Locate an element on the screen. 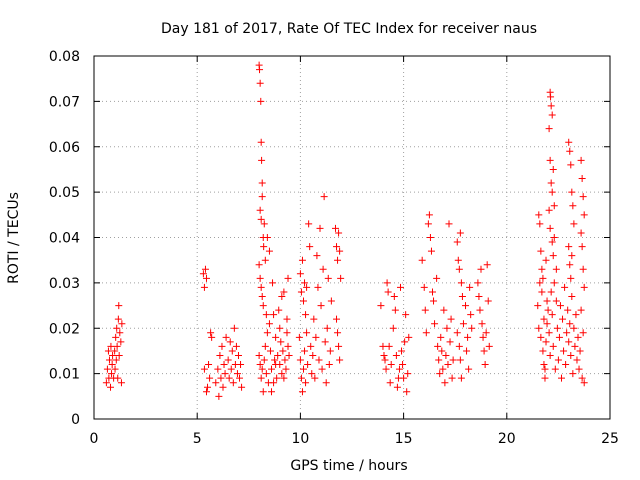 The image size is (640, 480). y-tick-label: 0.01 is located at coordinates (64, 375).